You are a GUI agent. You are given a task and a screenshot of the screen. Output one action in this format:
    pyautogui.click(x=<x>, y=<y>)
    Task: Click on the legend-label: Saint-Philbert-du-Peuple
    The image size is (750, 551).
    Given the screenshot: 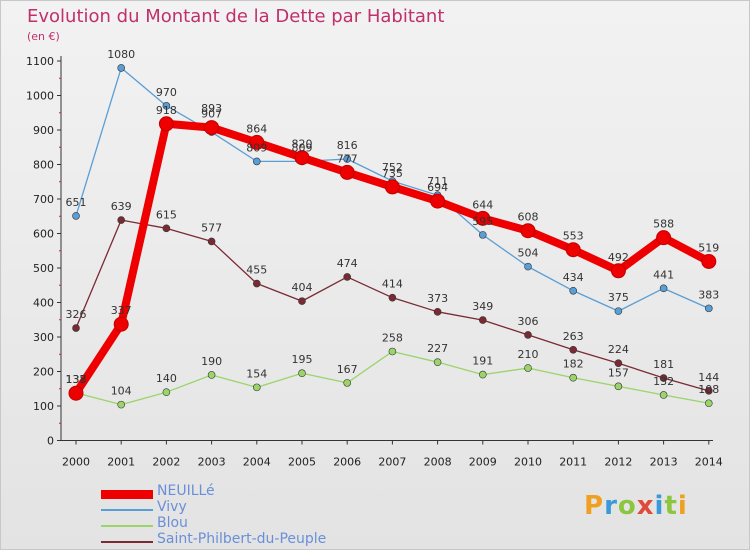 What is the action you would take?
    pyautogui.click(x=242, y=539)
    